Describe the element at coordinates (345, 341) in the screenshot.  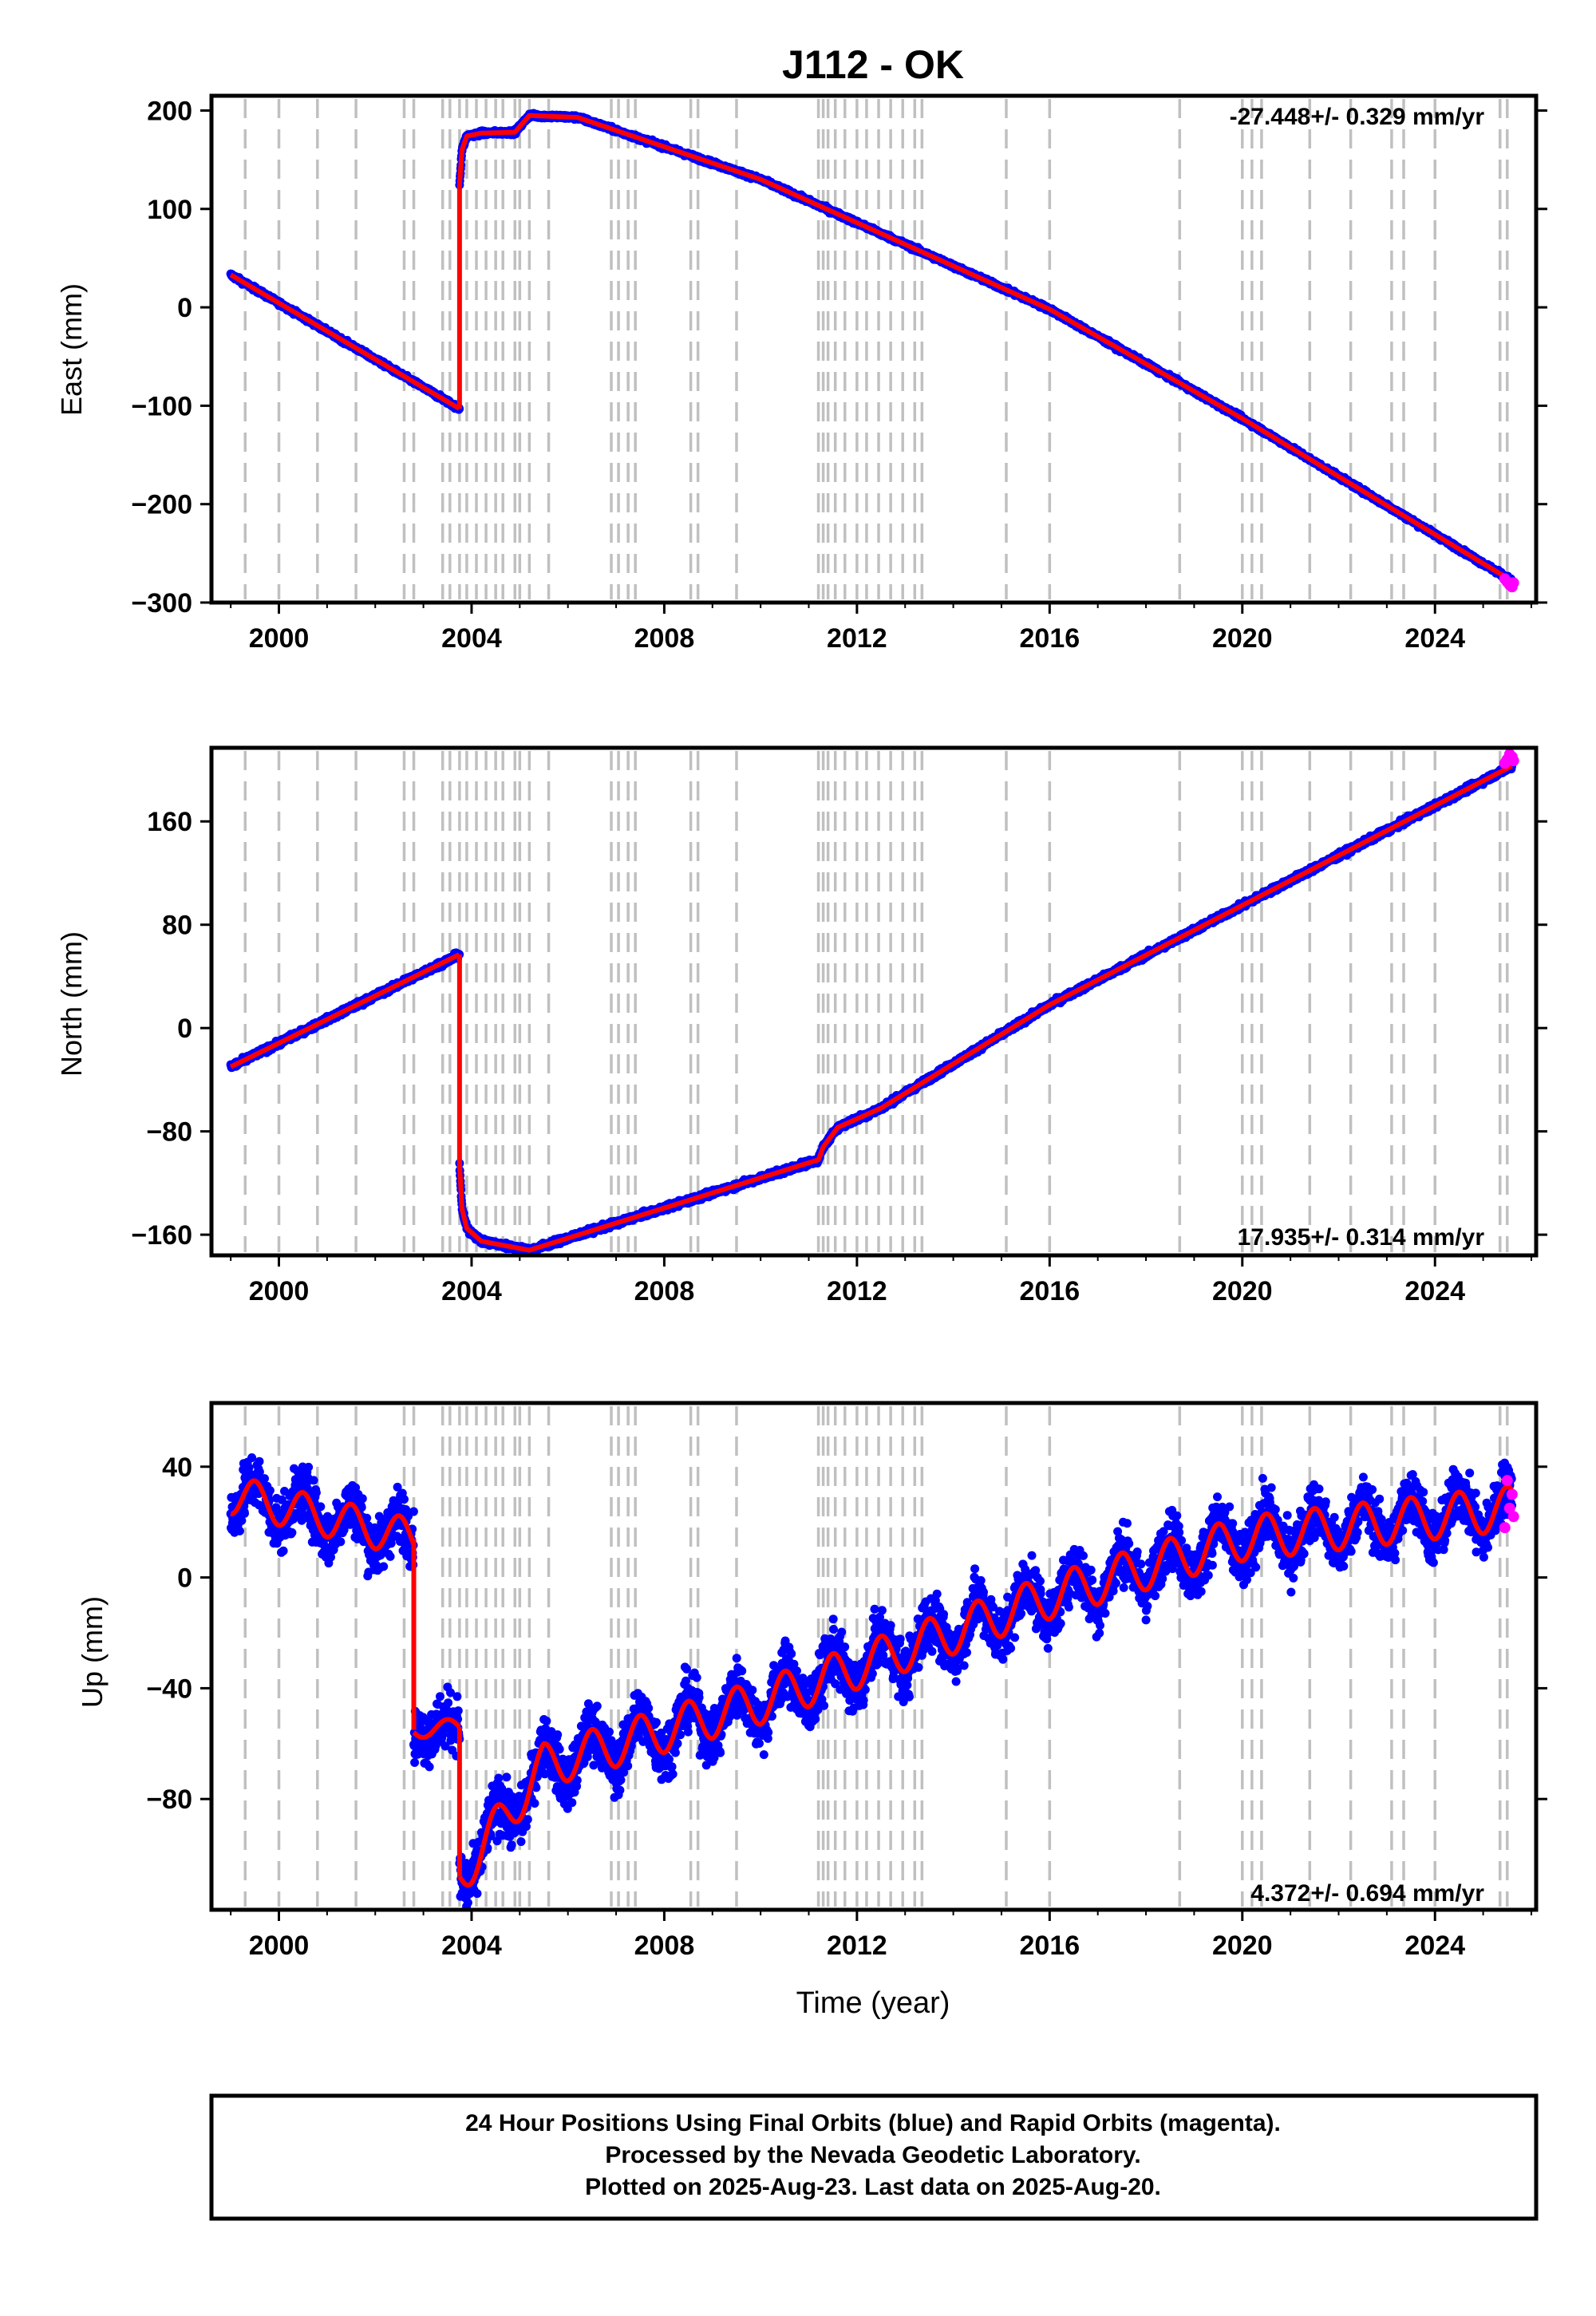
I see `east-model-fit-line` at that location.